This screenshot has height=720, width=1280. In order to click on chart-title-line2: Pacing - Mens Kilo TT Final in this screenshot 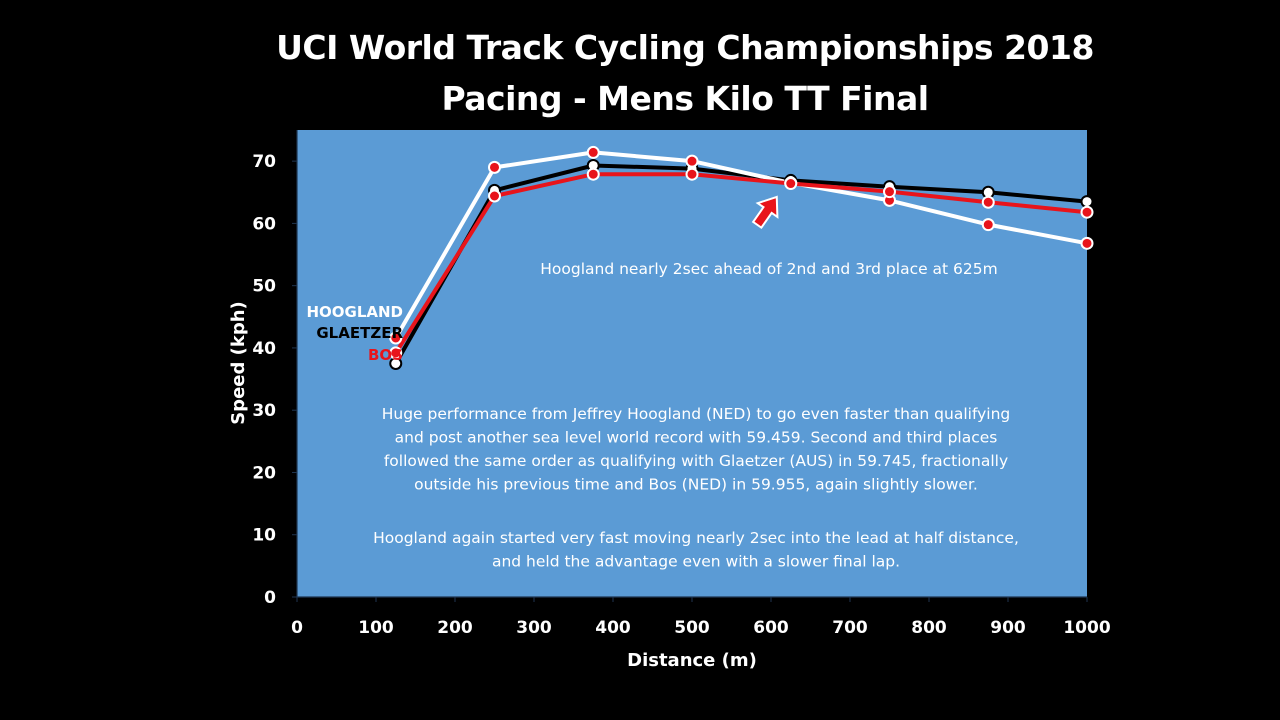, I will do `click(685, 98)`.